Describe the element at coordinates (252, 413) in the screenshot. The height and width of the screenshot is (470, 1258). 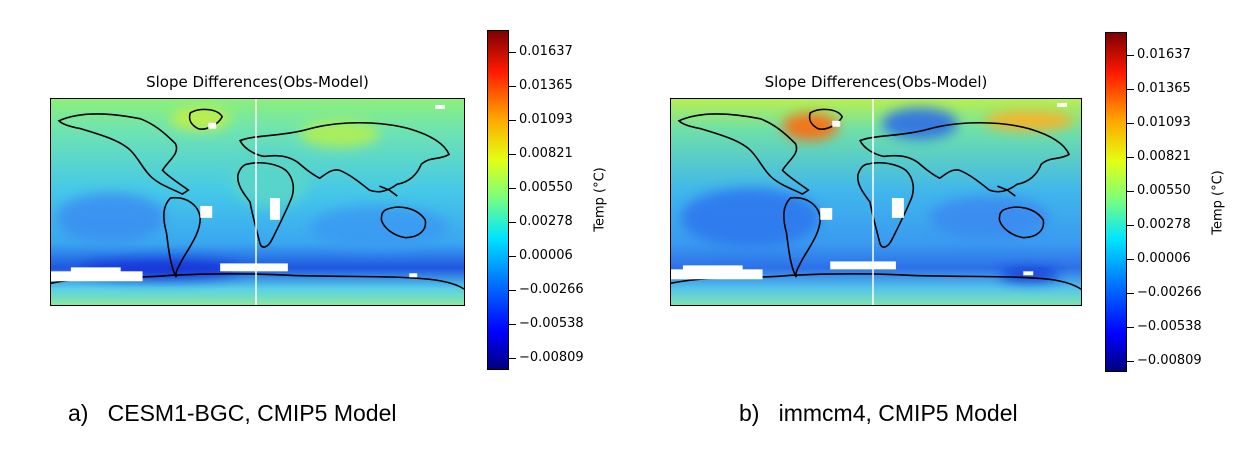
I see `caption-text: CESM1-BGC, CMIP5 Model` at that location.